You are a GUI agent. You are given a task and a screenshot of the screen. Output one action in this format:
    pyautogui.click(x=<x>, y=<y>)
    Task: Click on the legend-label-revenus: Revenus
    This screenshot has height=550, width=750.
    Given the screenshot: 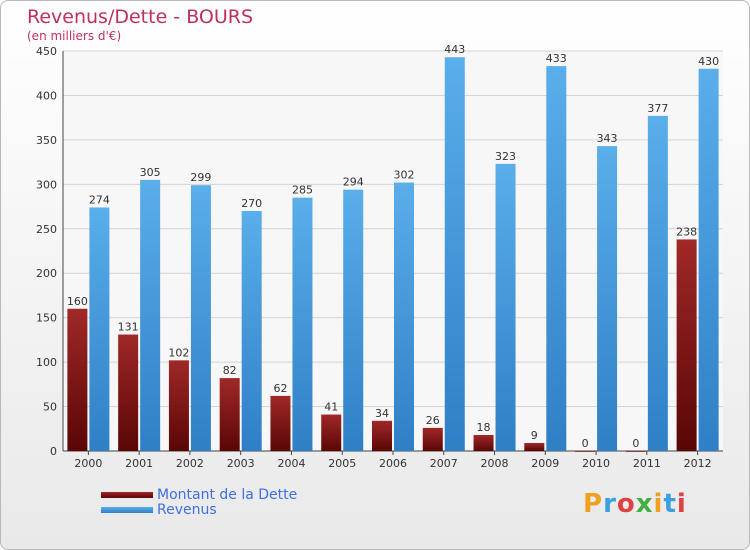 What is the action you would take?
    pyautogui.click(x=187, y=509)
    